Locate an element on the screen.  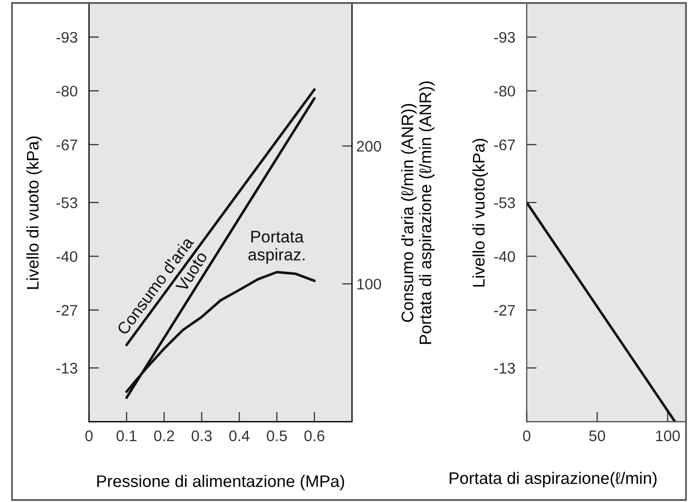
x-tick-label: 0.5 is located at coordinates (276, 436).